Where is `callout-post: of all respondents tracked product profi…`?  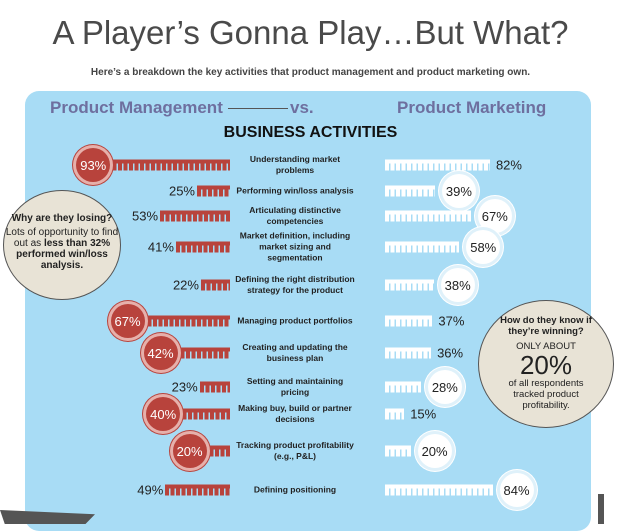
callout-post: of all respondents tracked product profi… is located at coordinates (546, 394).